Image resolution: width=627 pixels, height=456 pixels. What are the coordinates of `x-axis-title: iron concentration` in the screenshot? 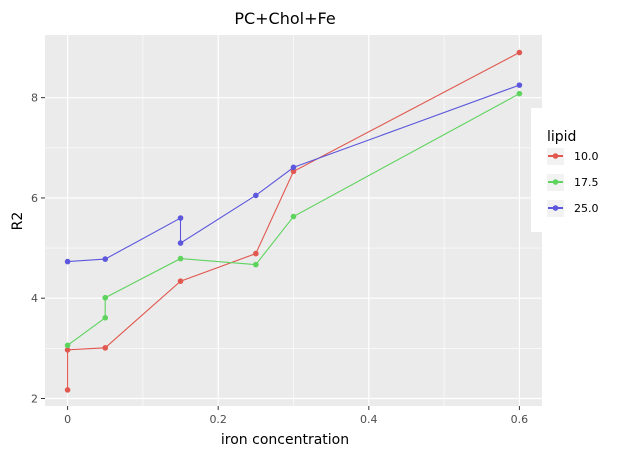 It's located at (285, 440).